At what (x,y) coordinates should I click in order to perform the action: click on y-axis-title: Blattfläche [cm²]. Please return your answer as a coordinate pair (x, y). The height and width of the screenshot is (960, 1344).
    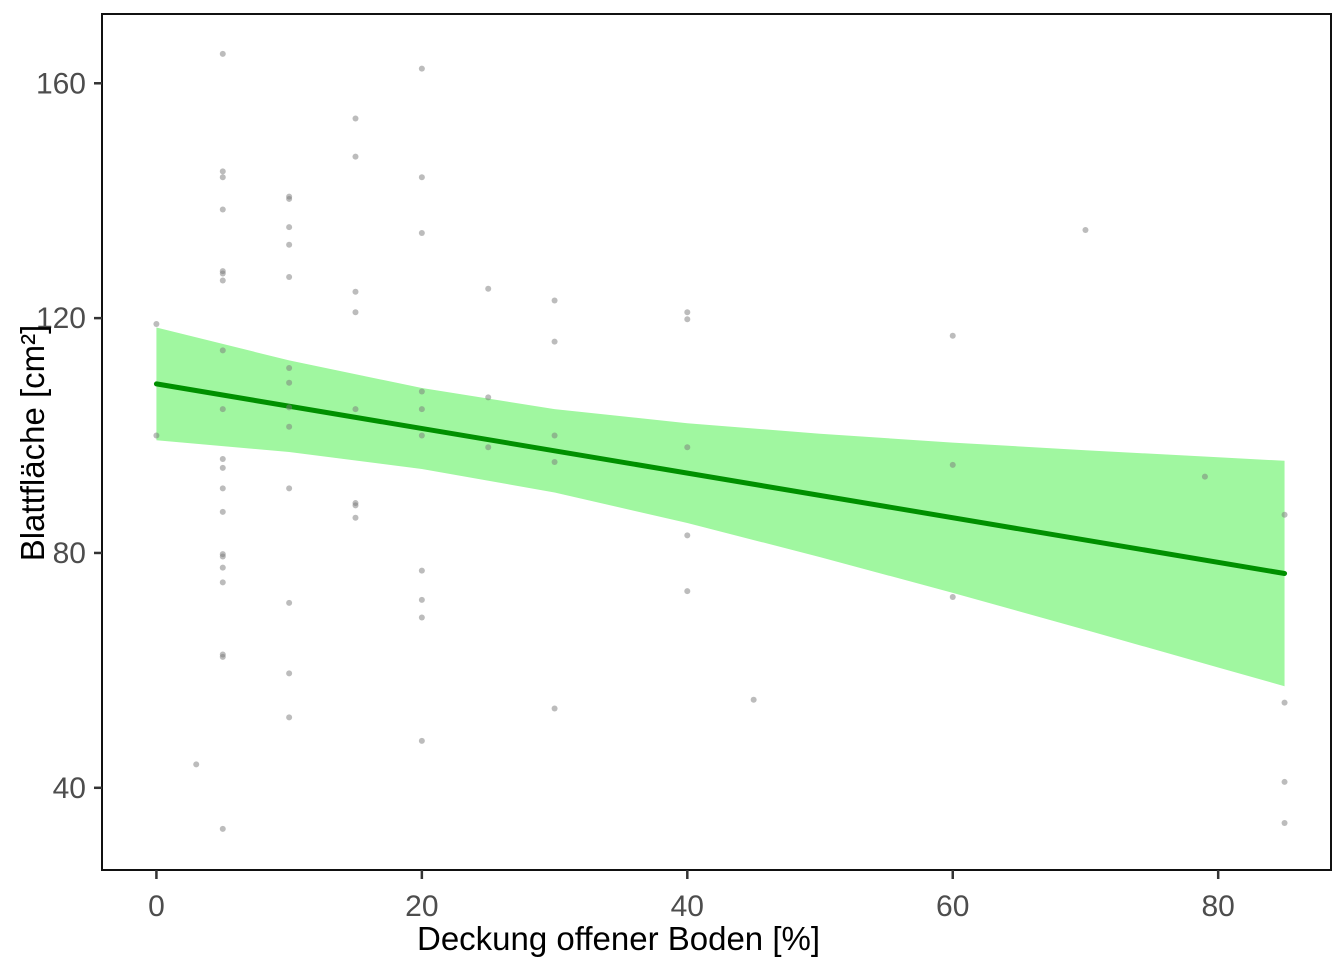
    Looking at the image, I should click on (32, 443).